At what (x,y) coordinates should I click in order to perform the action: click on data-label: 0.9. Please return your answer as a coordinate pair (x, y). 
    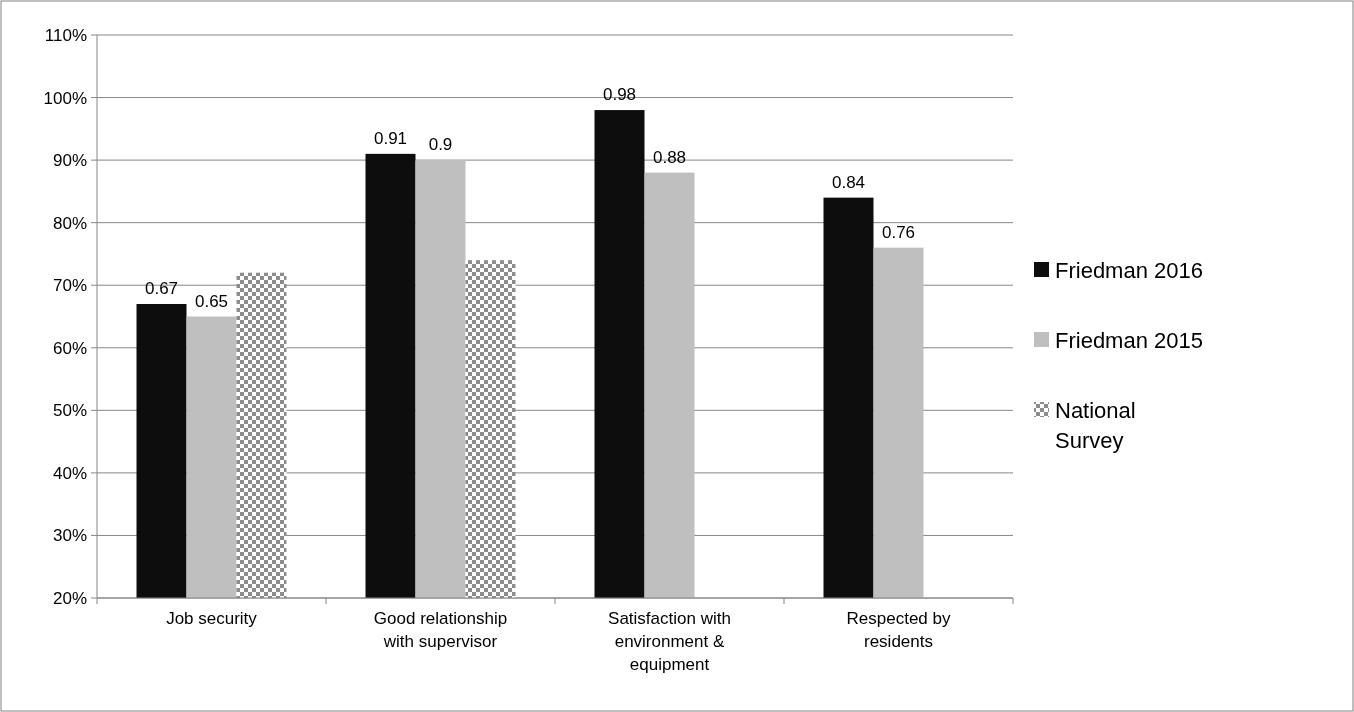
    Looking at the image, I should click on (440, 145).